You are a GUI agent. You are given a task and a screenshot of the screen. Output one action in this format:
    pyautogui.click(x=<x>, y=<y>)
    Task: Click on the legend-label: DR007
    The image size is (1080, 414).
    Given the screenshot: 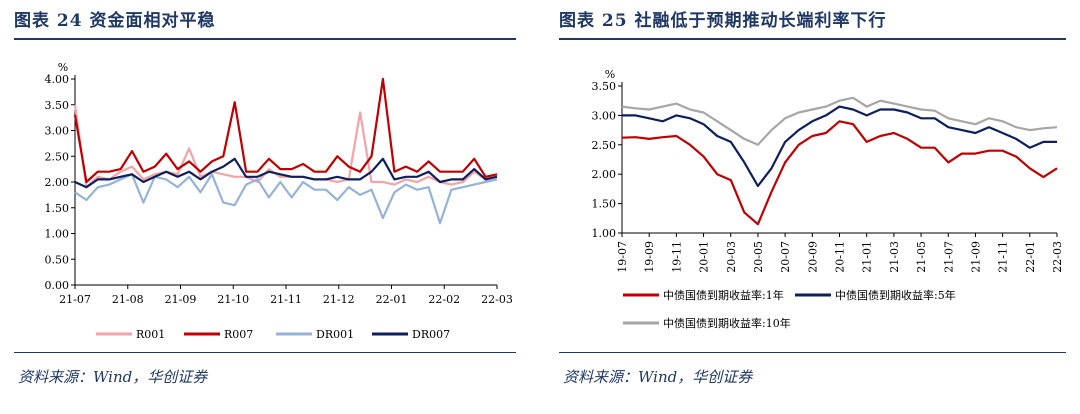 What is the action you would take?
    pyautogui.click(x=431, y=334)
    